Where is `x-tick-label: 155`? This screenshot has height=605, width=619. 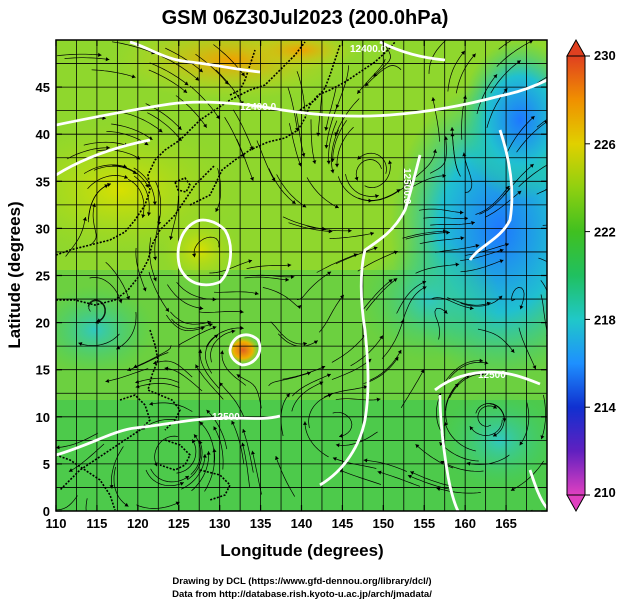 x-tick-label: 155 is located at coordinates (424, 523).